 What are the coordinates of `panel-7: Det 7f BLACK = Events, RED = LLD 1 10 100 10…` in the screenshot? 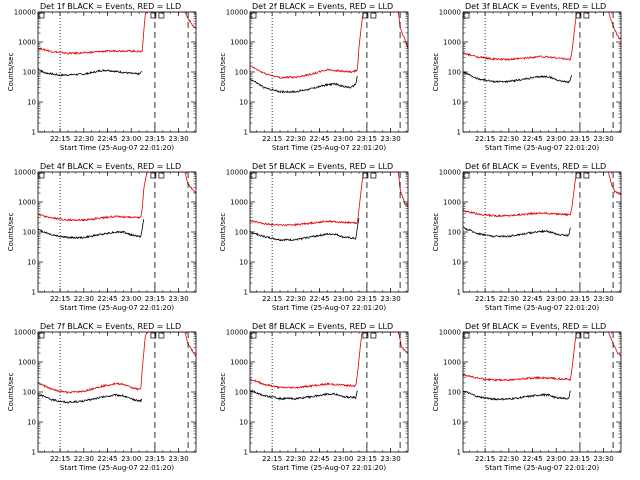 It's located at (102, 397).